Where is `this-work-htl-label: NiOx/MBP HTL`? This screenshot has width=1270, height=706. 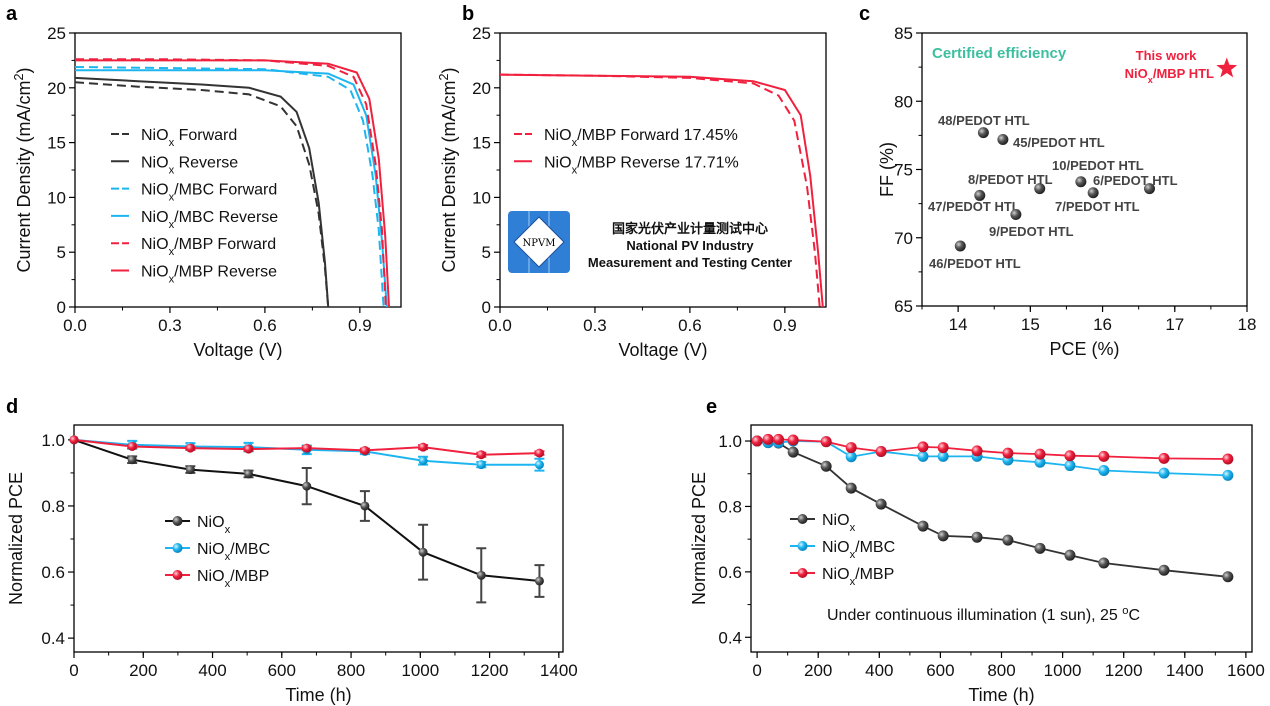 this-work-htl-label: NiOx/MBP HTL is located at coordinates (1169, 75).